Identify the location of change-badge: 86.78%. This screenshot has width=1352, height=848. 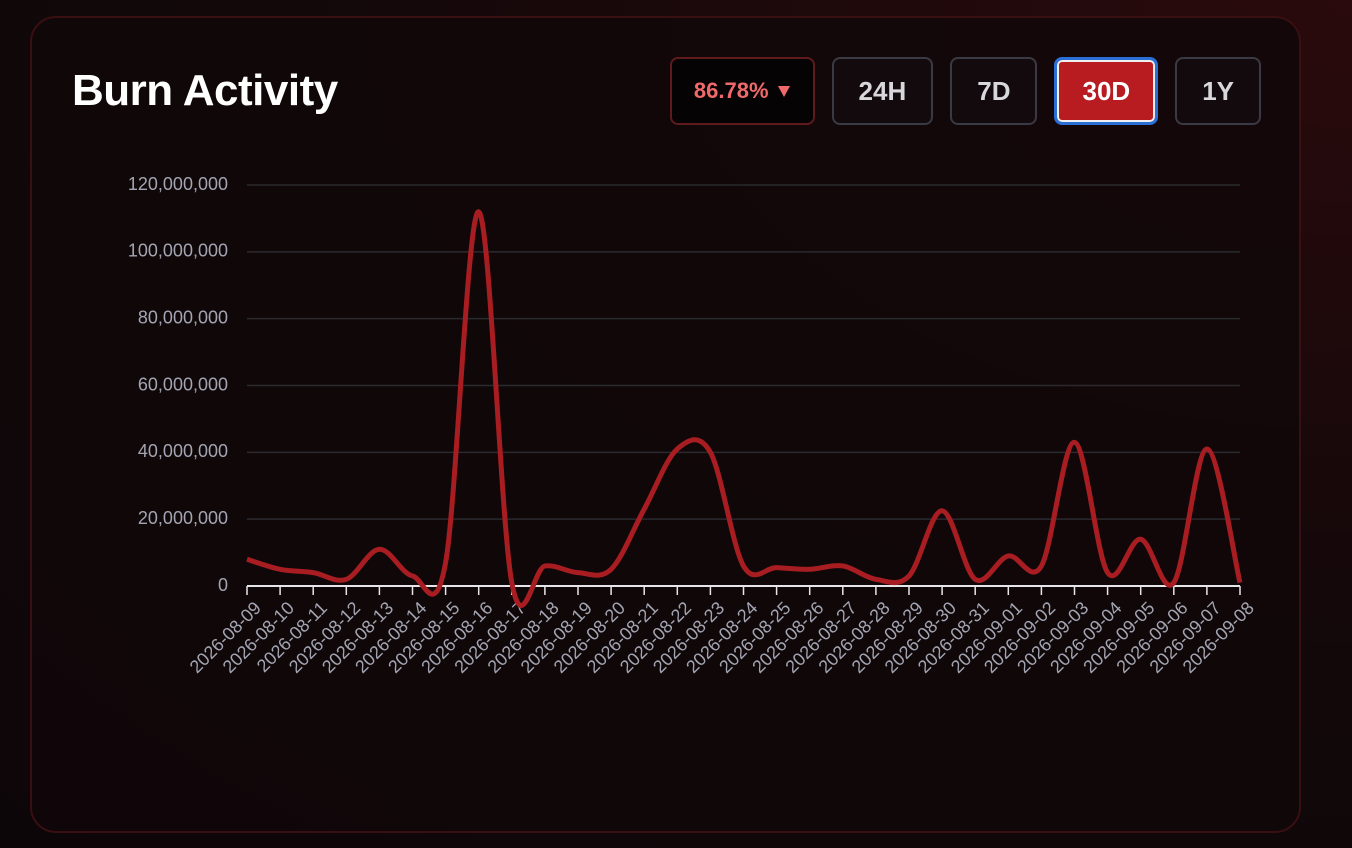
(742, 91).